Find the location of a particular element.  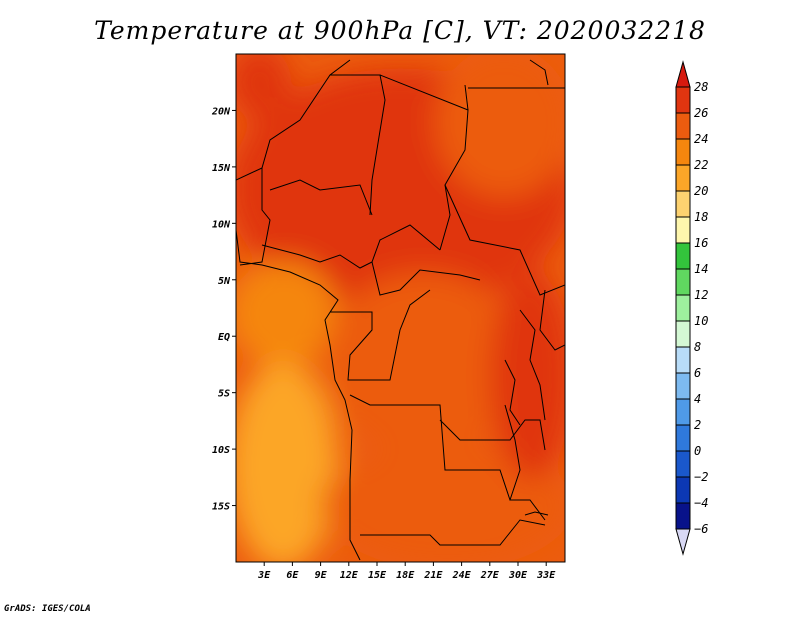

field-region-gulf-guinea is located at coordinates (287, 313).